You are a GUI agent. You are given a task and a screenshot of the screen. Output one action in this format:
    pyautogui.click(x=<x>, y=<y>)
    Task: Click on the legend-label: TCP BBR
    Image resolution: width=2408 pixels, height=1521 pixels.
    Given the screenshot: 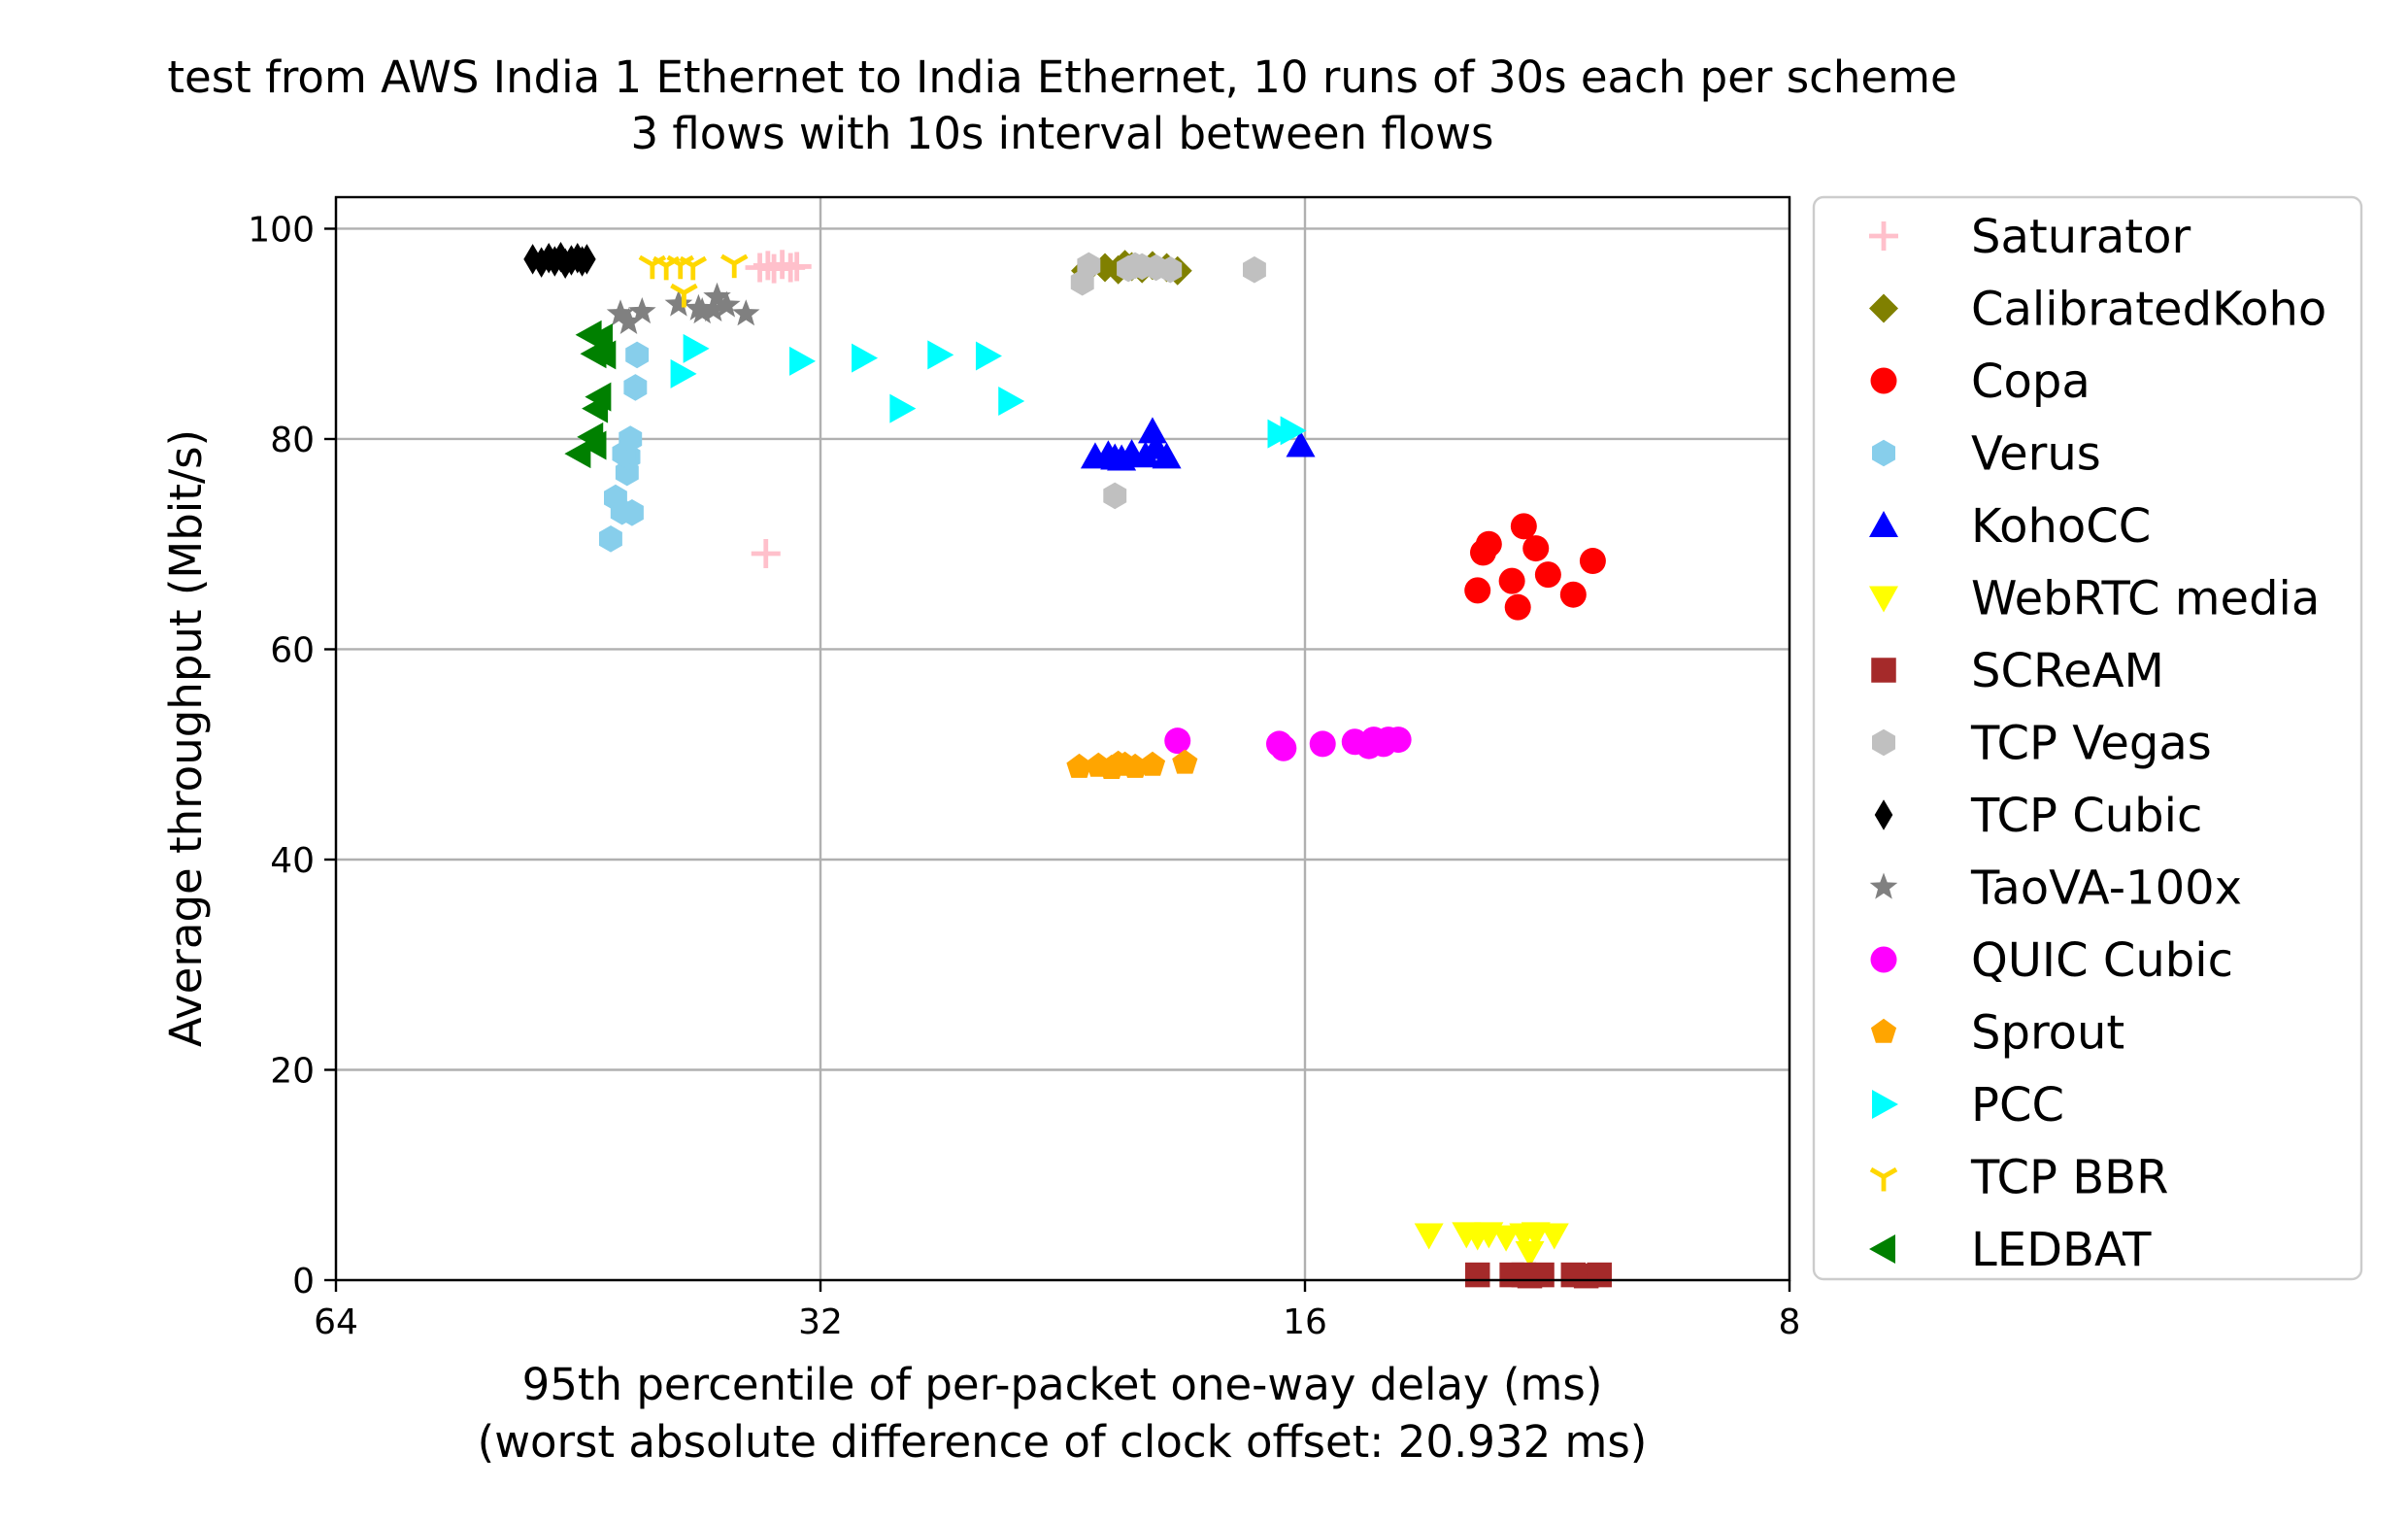 What is the action you would take?
    pyautogui.click(x=2069, y=1178)
    